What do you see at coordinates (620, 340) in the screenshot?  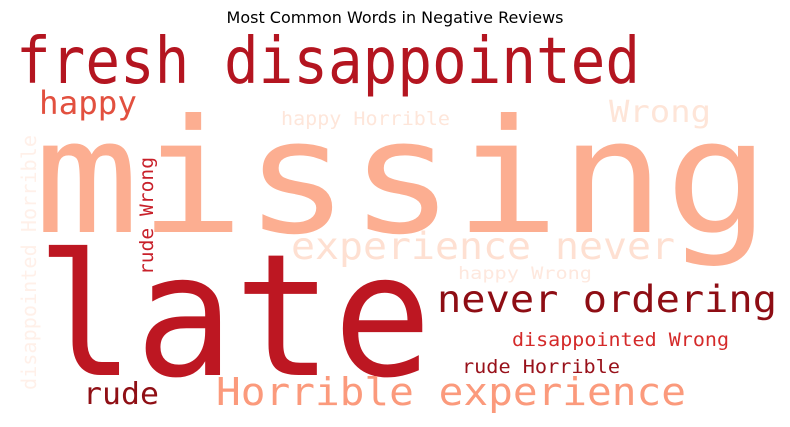 I see `word-disappointed-wrong: disappointed Wrong` at bounding box center [620, 340].